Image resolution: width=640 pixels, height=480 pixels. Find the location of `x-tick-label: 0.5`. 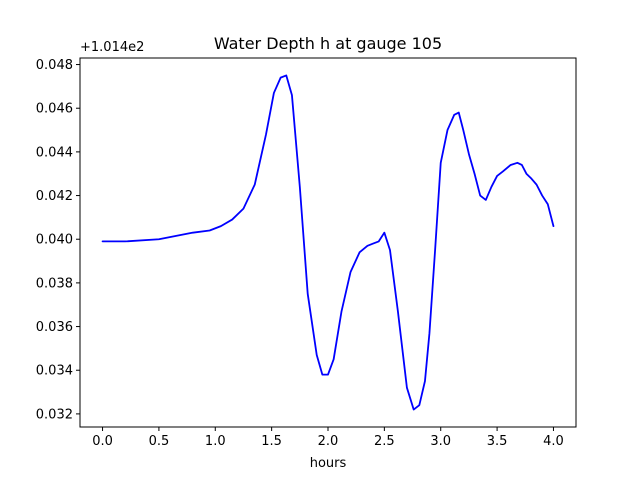

x-tick-label: 0.5 is located at coordinates (159, 441).